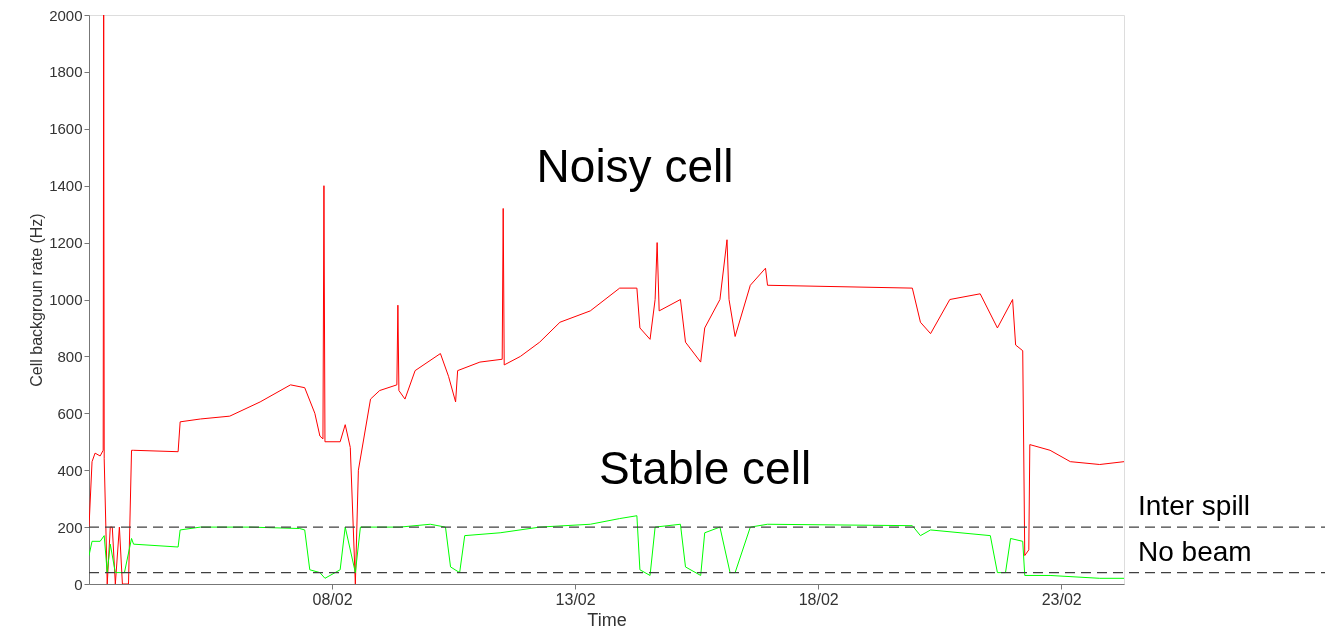 Image resolution: width=1325 pixels, height=644 pixels. Describe the element at coordinates (332, 599) in the screenshot. I see `x-tick-label: 08/02` at that location.